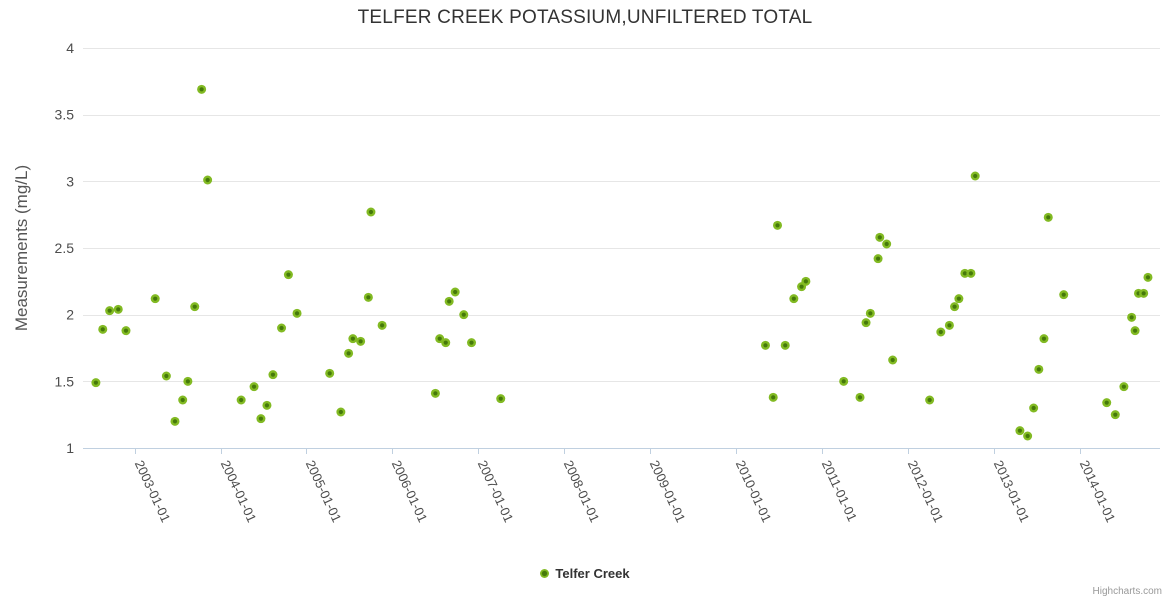  Describe the element at coordinates (926, 491) in the screenshot. I see `x-axis-tick-label: 2012-01-01` at that location.